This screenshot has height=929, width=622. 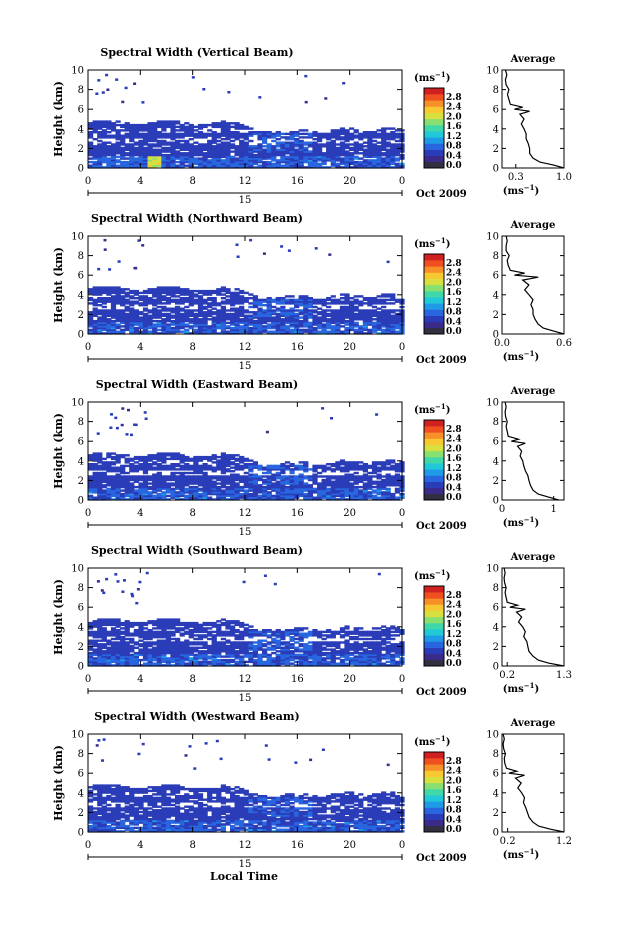 I want to click on colorbar-unit-base: (ms, so click(x=424, y=410).